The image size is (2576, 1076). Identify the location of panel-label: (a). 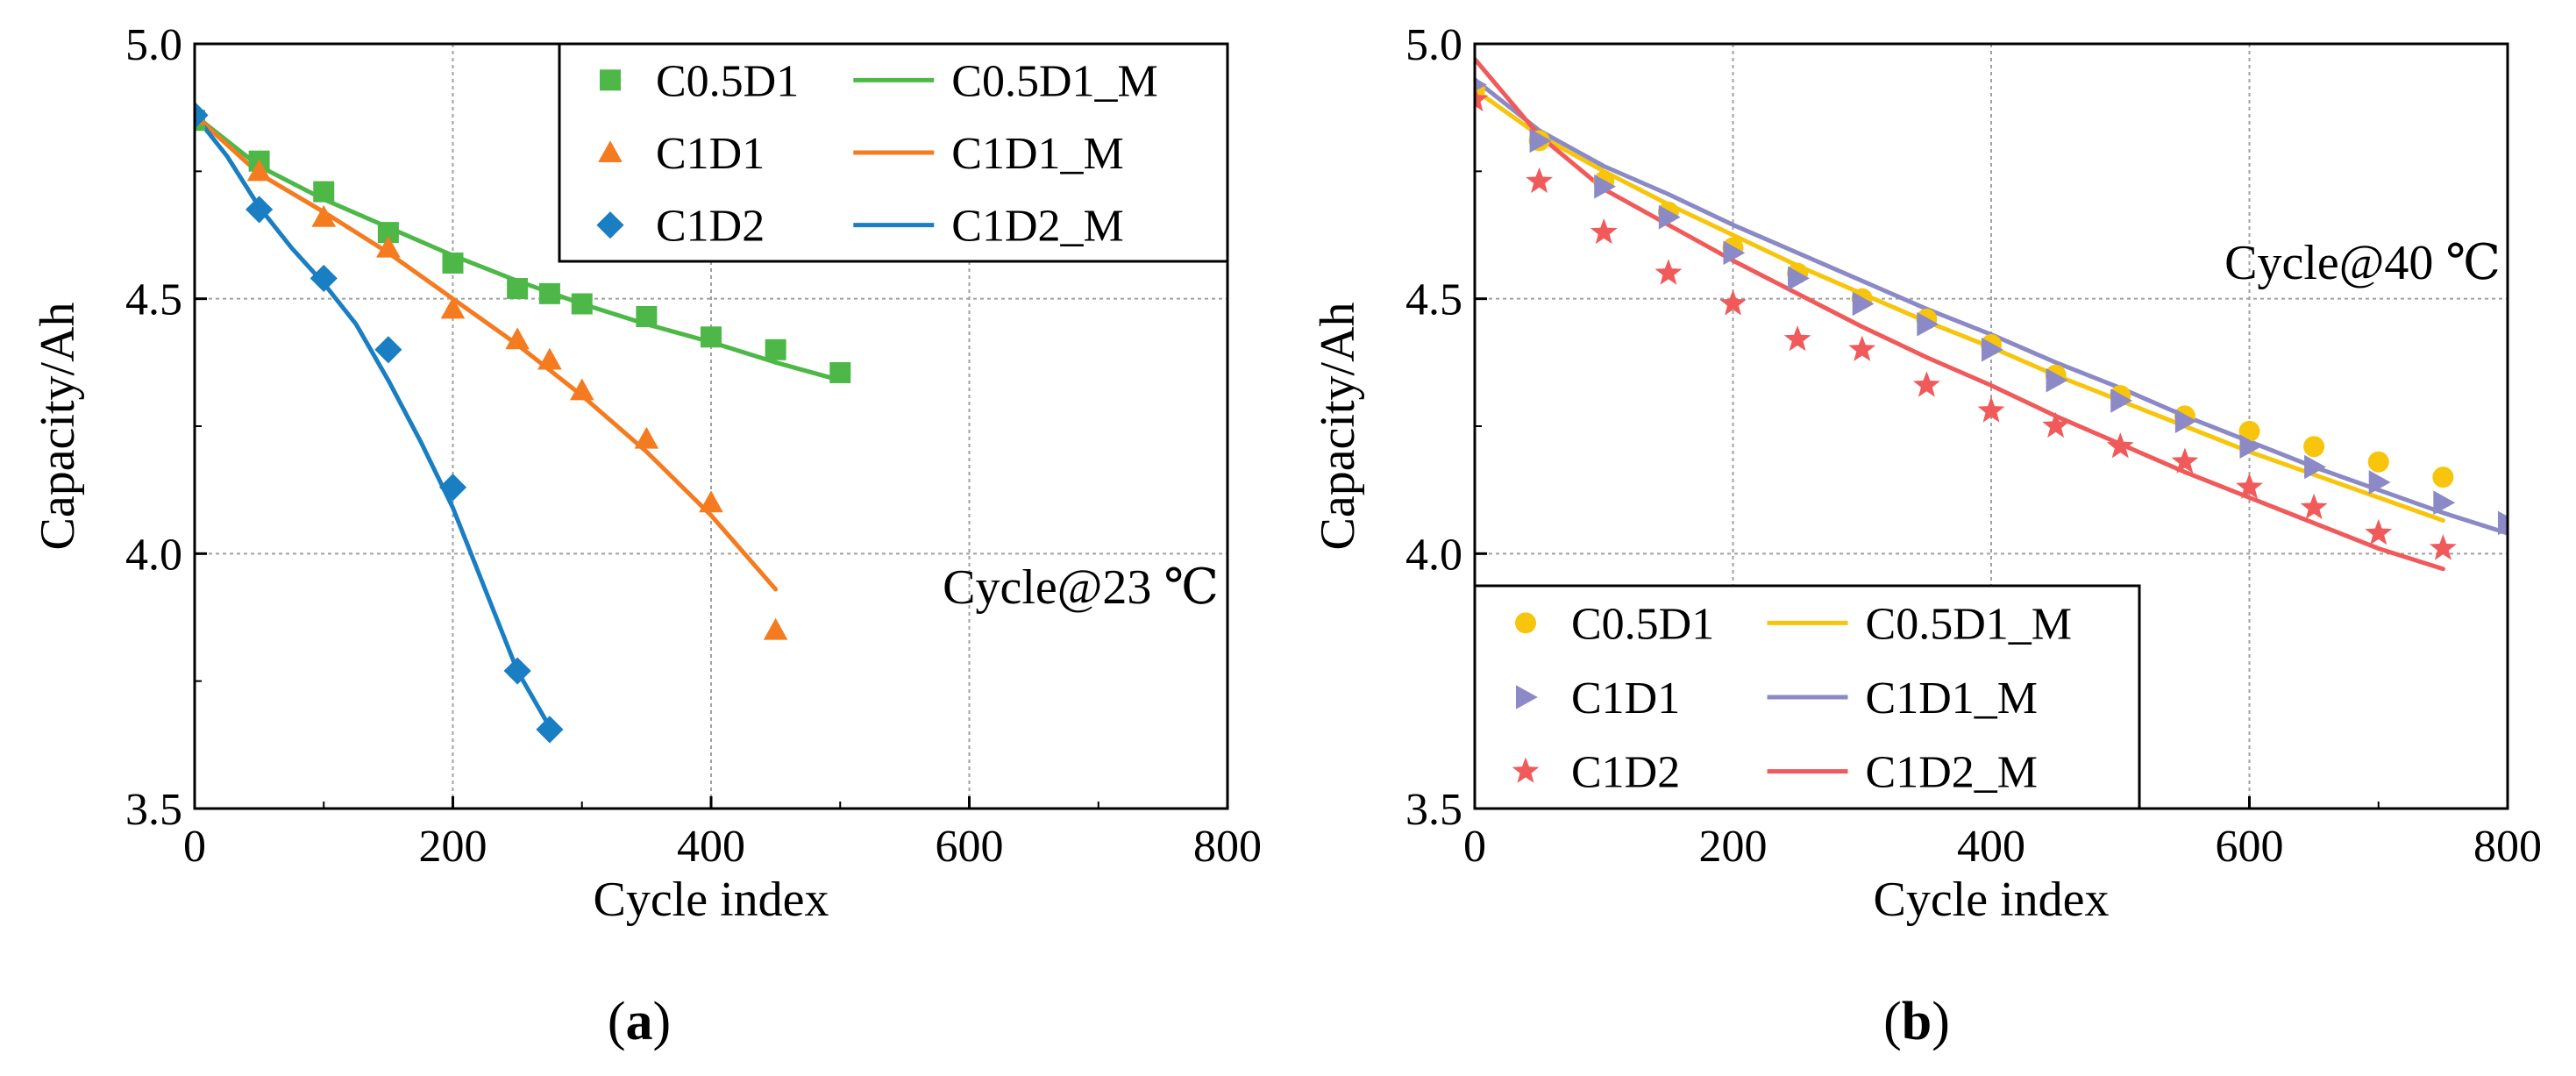
(639, 1022).